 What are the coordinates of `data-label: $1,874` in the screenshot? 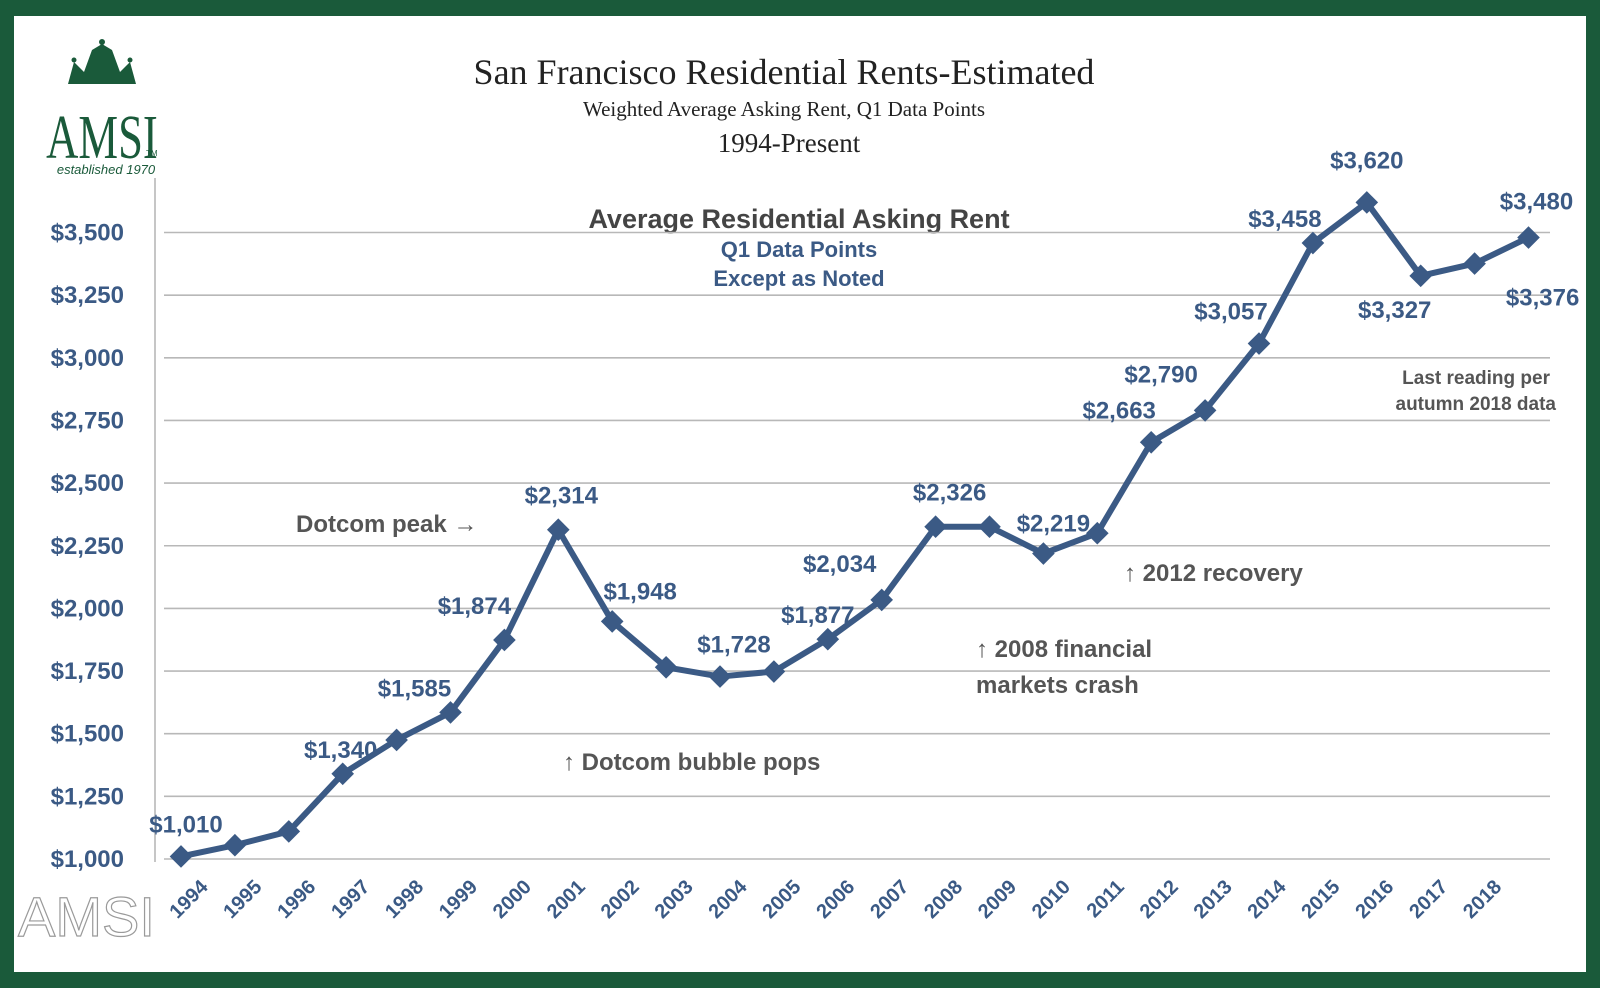 It's located at (475, 606).